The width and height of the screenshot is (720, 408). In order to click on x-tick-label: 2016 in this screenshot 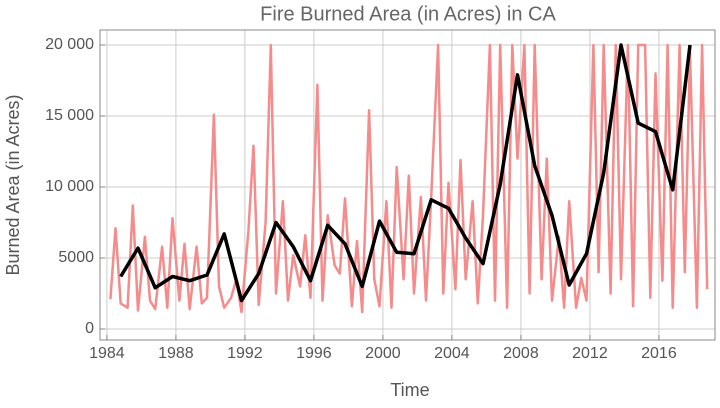, I will do `click(659, 353)`.